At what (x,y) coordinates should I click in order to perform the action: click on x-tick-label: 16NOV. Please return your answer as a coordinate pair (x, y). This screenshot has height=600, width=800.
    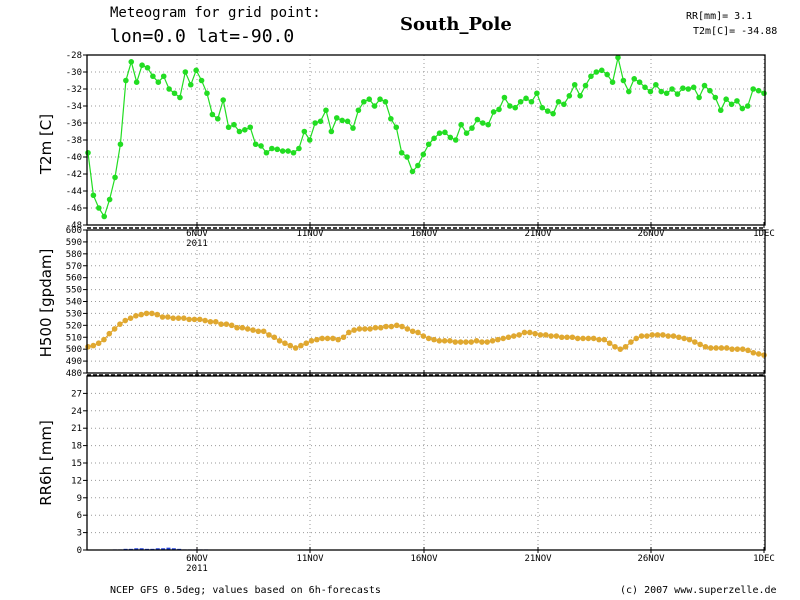
    Looking at the image, I should click on (424, 559).